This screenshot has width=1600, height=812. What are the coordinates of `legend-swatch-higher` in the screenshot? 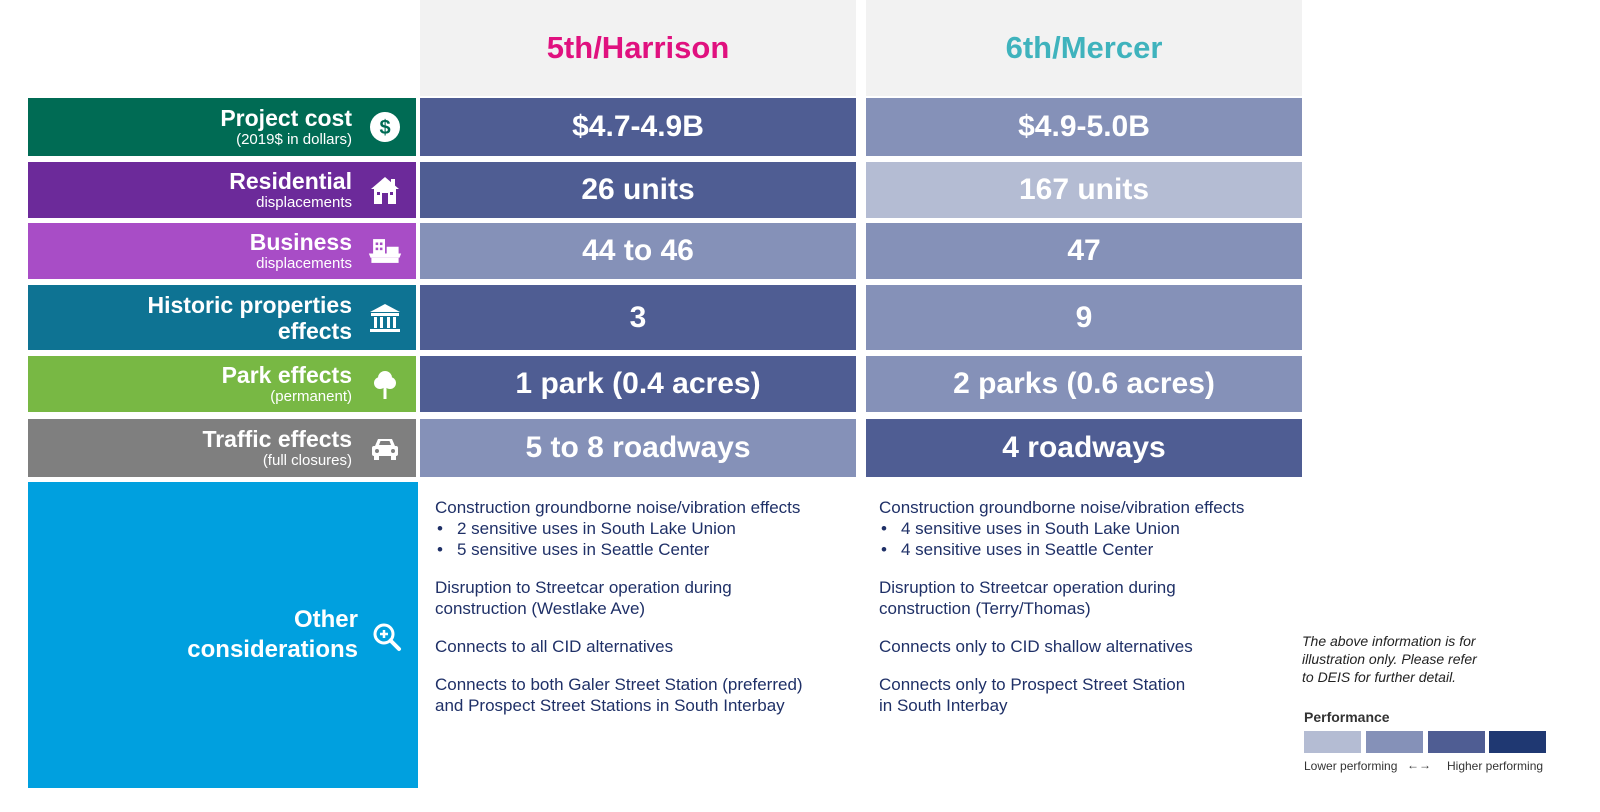 It's located at (1517, 742).